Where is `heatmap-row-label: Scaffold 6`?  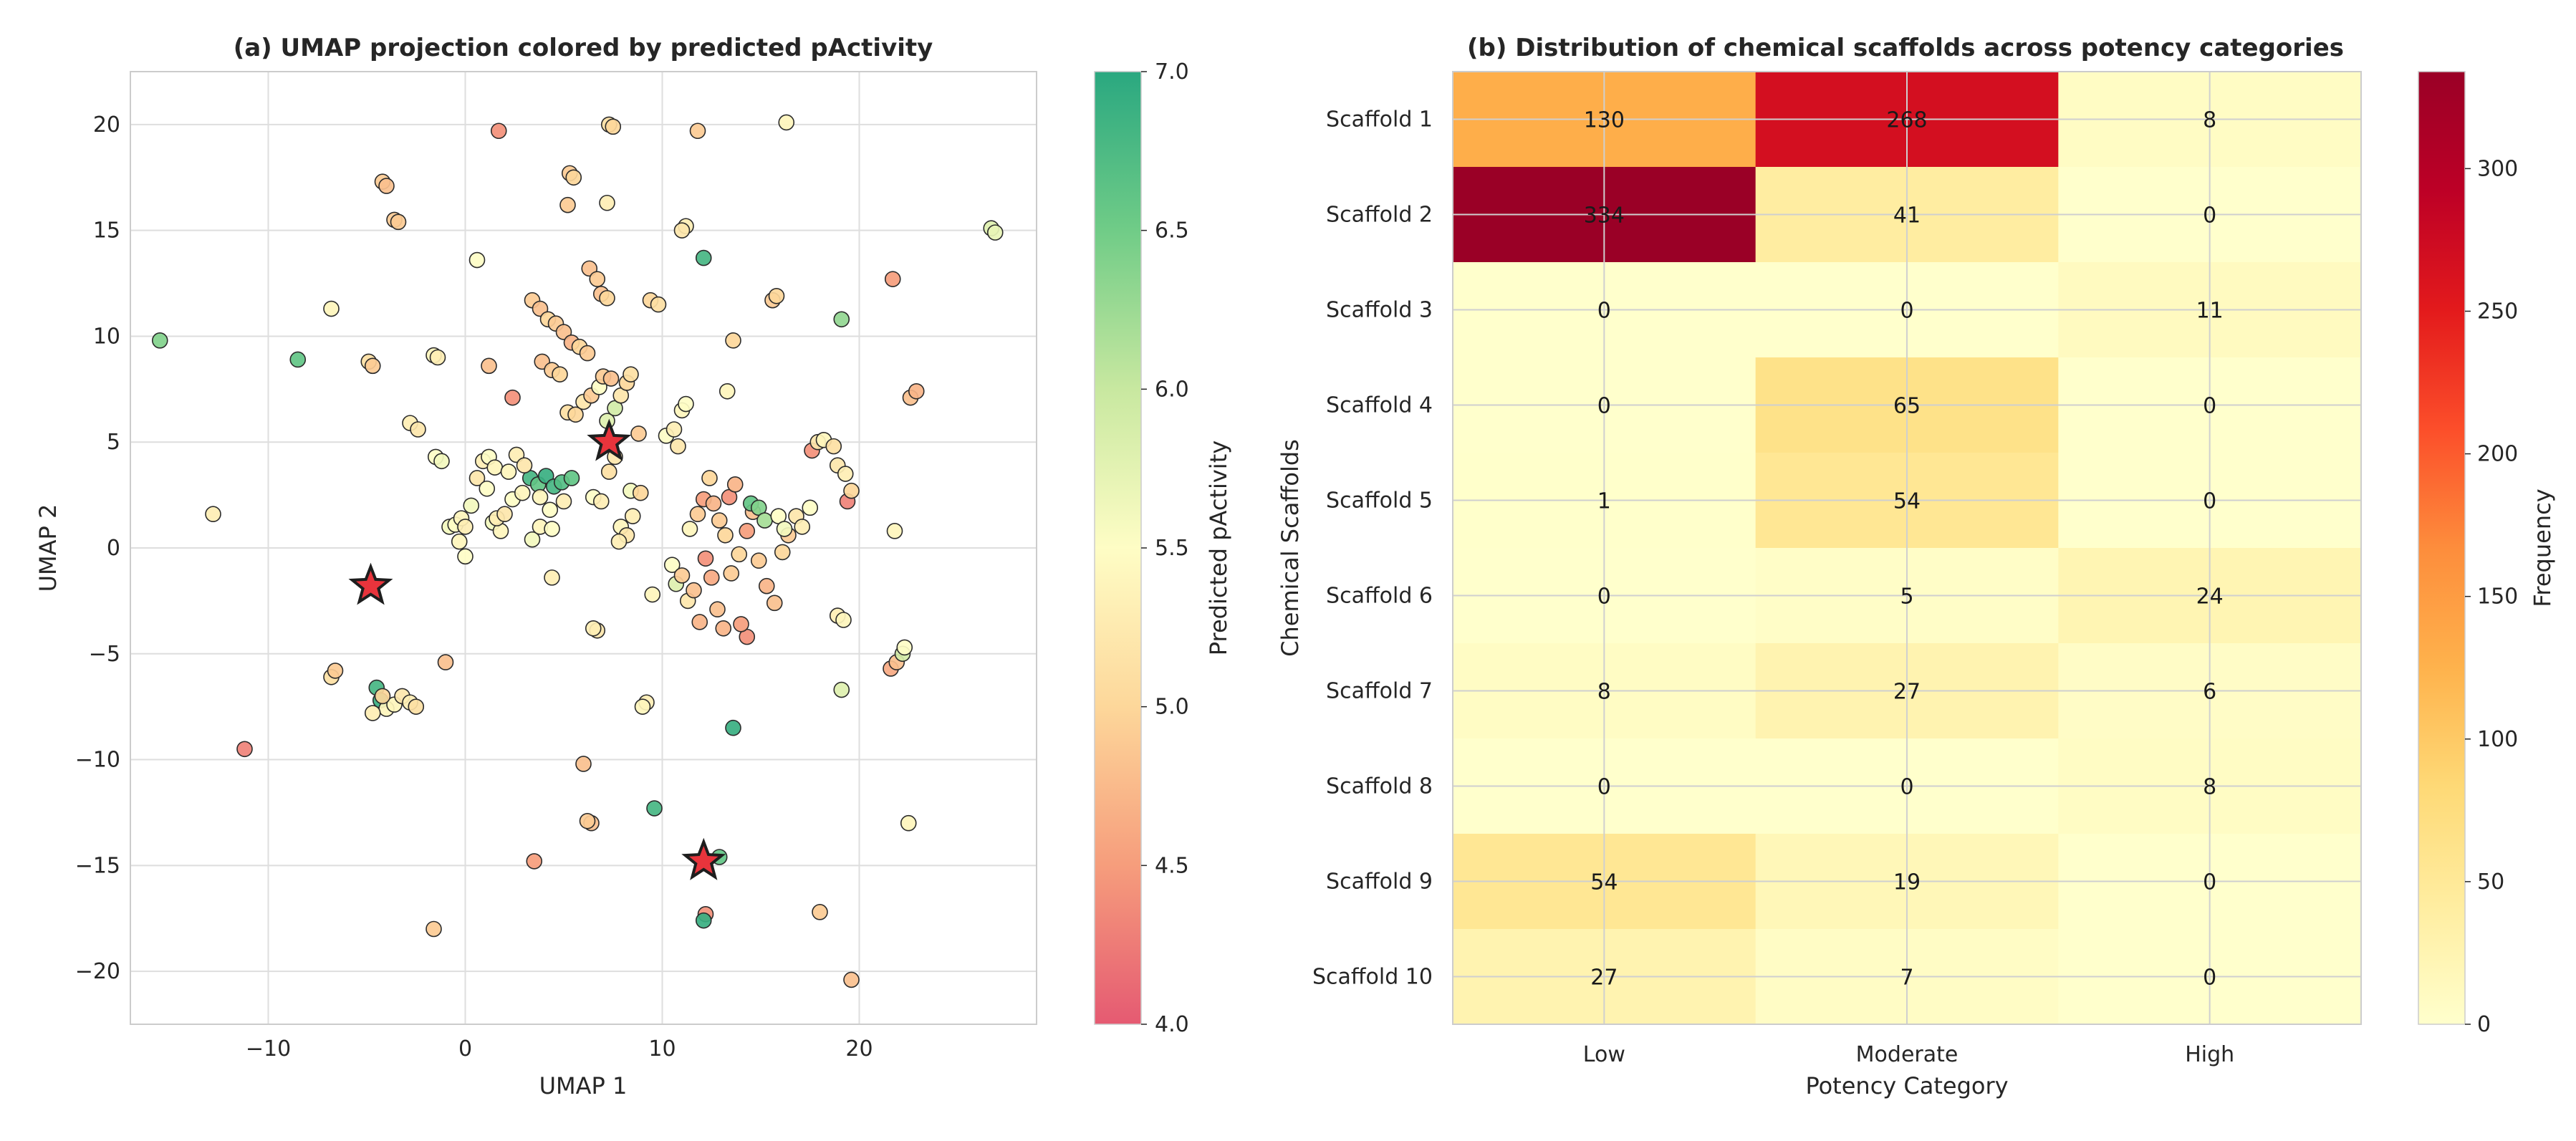
heatmap-row-label: Scaffold 6 is located at coordinates (1380, 596).